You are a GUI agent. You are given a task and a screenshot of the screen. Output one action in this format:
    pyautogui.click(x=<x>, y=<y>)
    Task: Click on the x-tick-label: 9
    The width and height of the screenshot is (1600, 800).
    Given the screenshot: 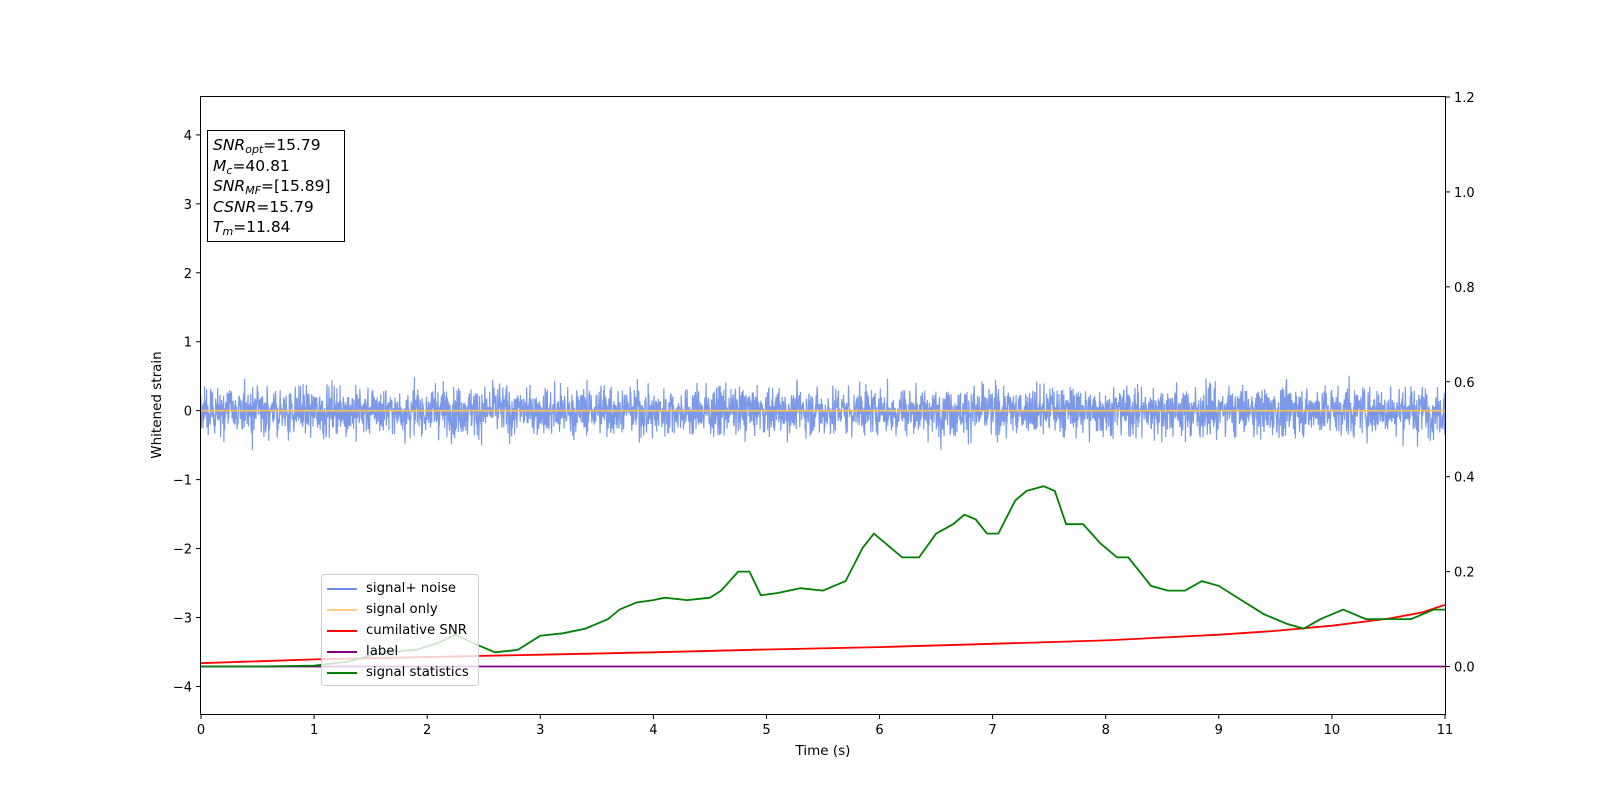 What is the action you would take?
    pyautogui.click(x=1219, y=730)
    